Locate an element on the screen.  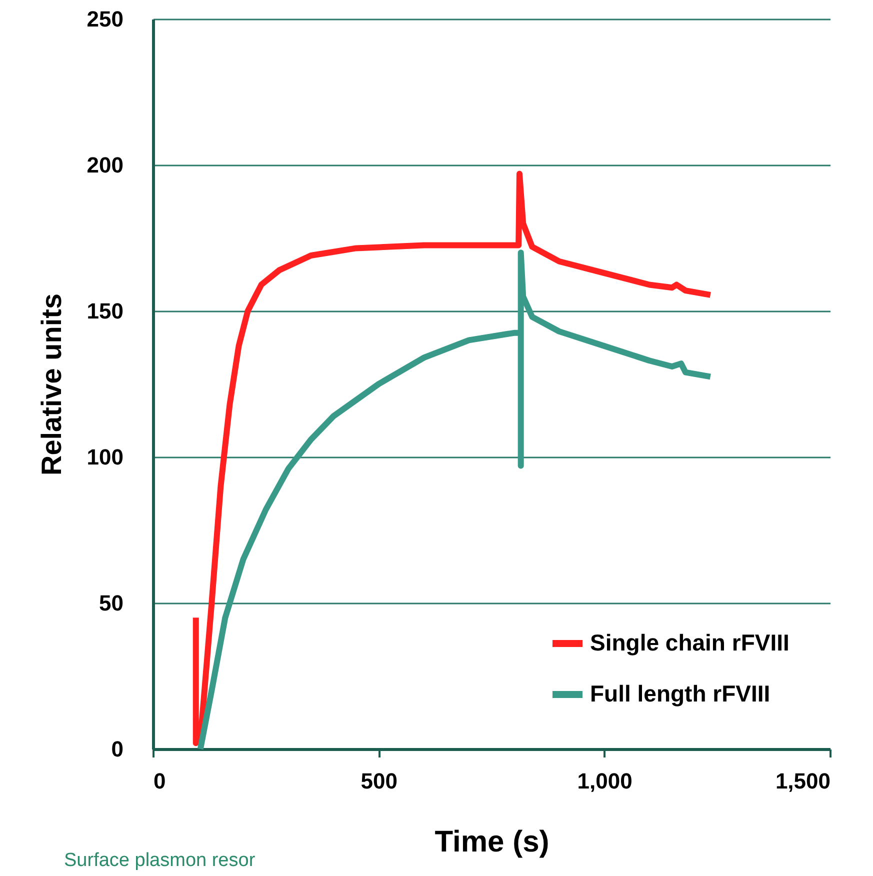
legend-label: Single chain rFVIII is located at coordinates (690, 643).